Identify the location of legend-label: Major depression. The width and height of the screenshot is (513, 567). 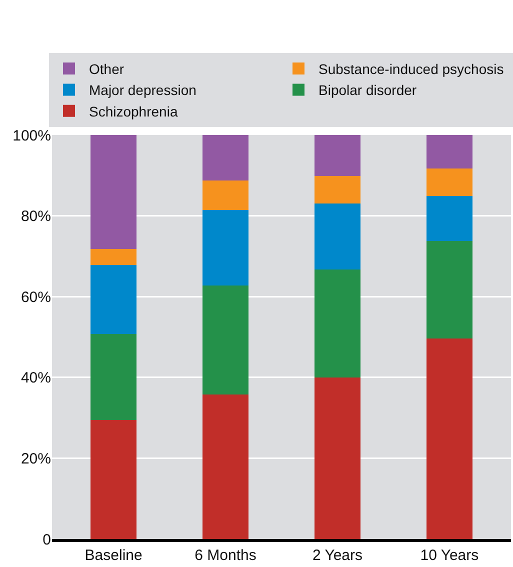
(142, 90).